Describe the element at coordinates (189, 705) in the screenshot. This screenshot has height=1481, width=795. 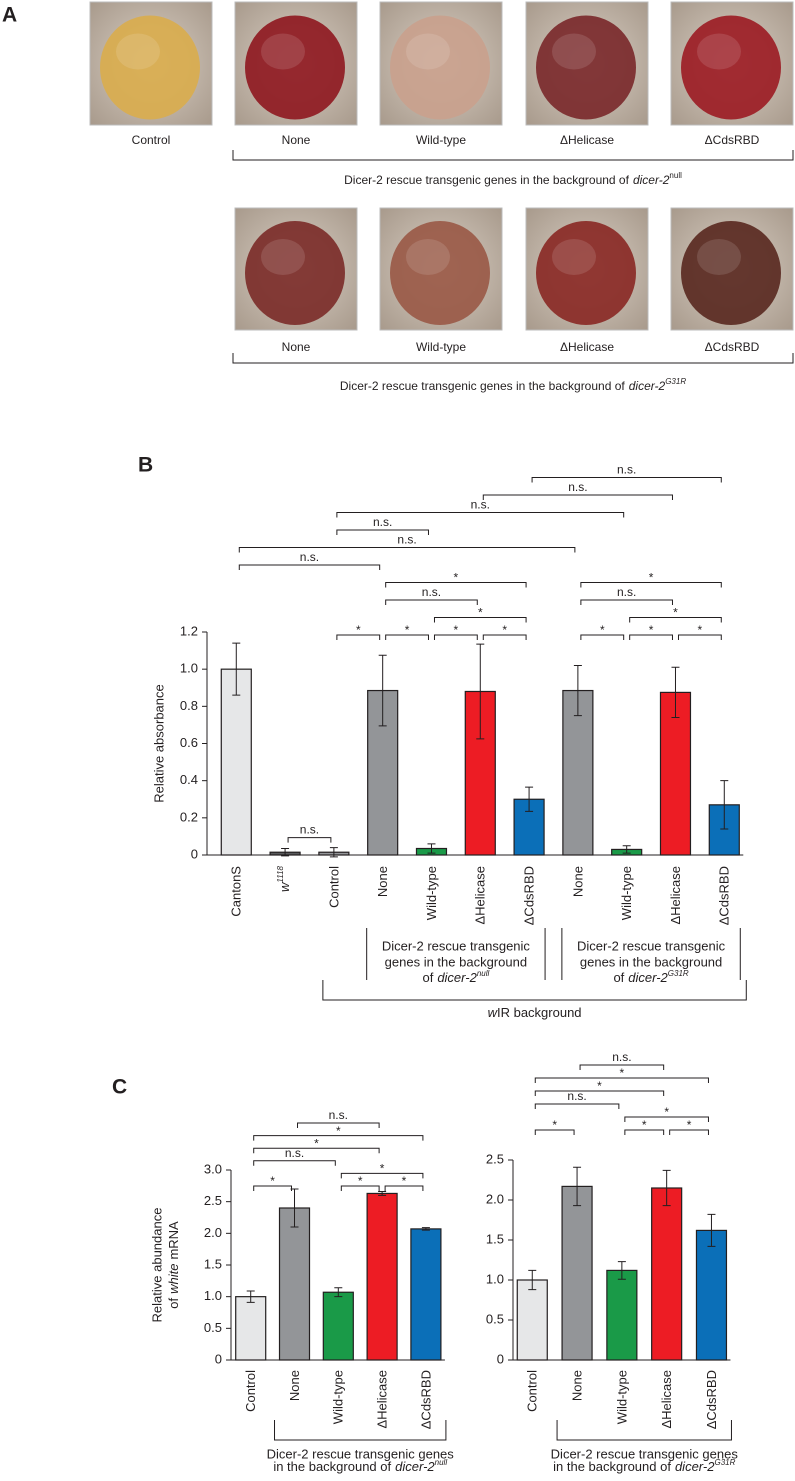
I see `y-tick-label: 0.8` at that location.